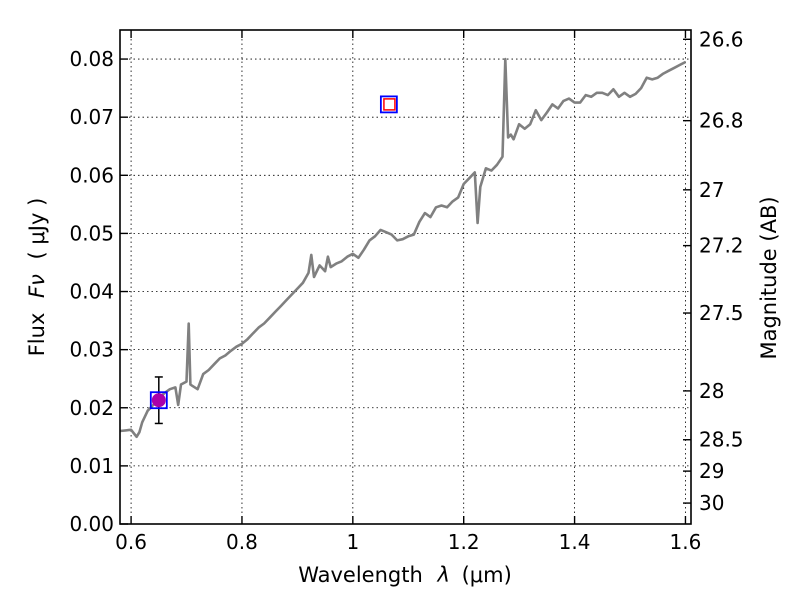 The width and height of the screenshot is (800, 605). What do you see at coordinates (442, 575) in the screenshot?
I see `x-axis-title-symbol: λ` at bounding box center [442, 575].